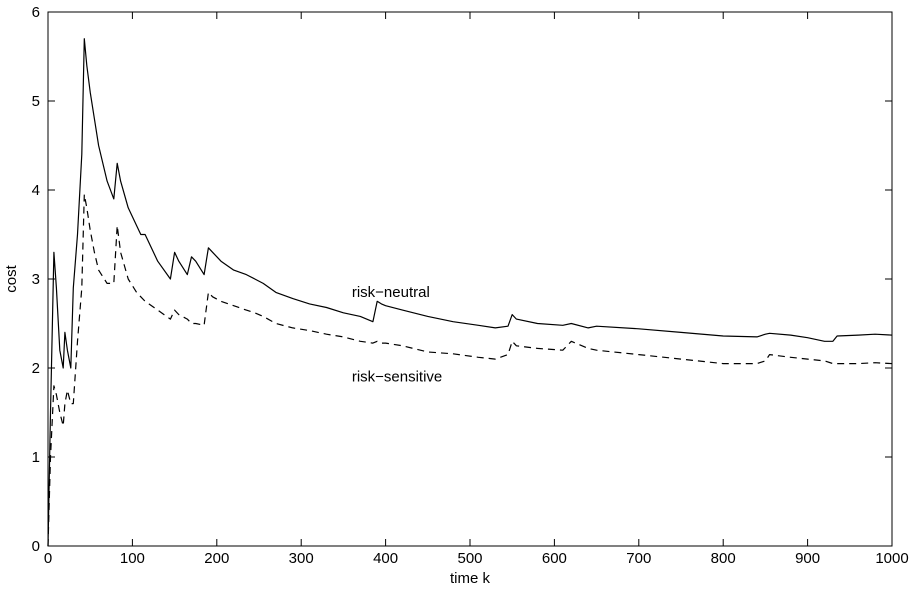 The image size is (920, 591). Describe the element at coordinates (36, 546) in the screenshot. I see `y-tick-label: 0` at that location.